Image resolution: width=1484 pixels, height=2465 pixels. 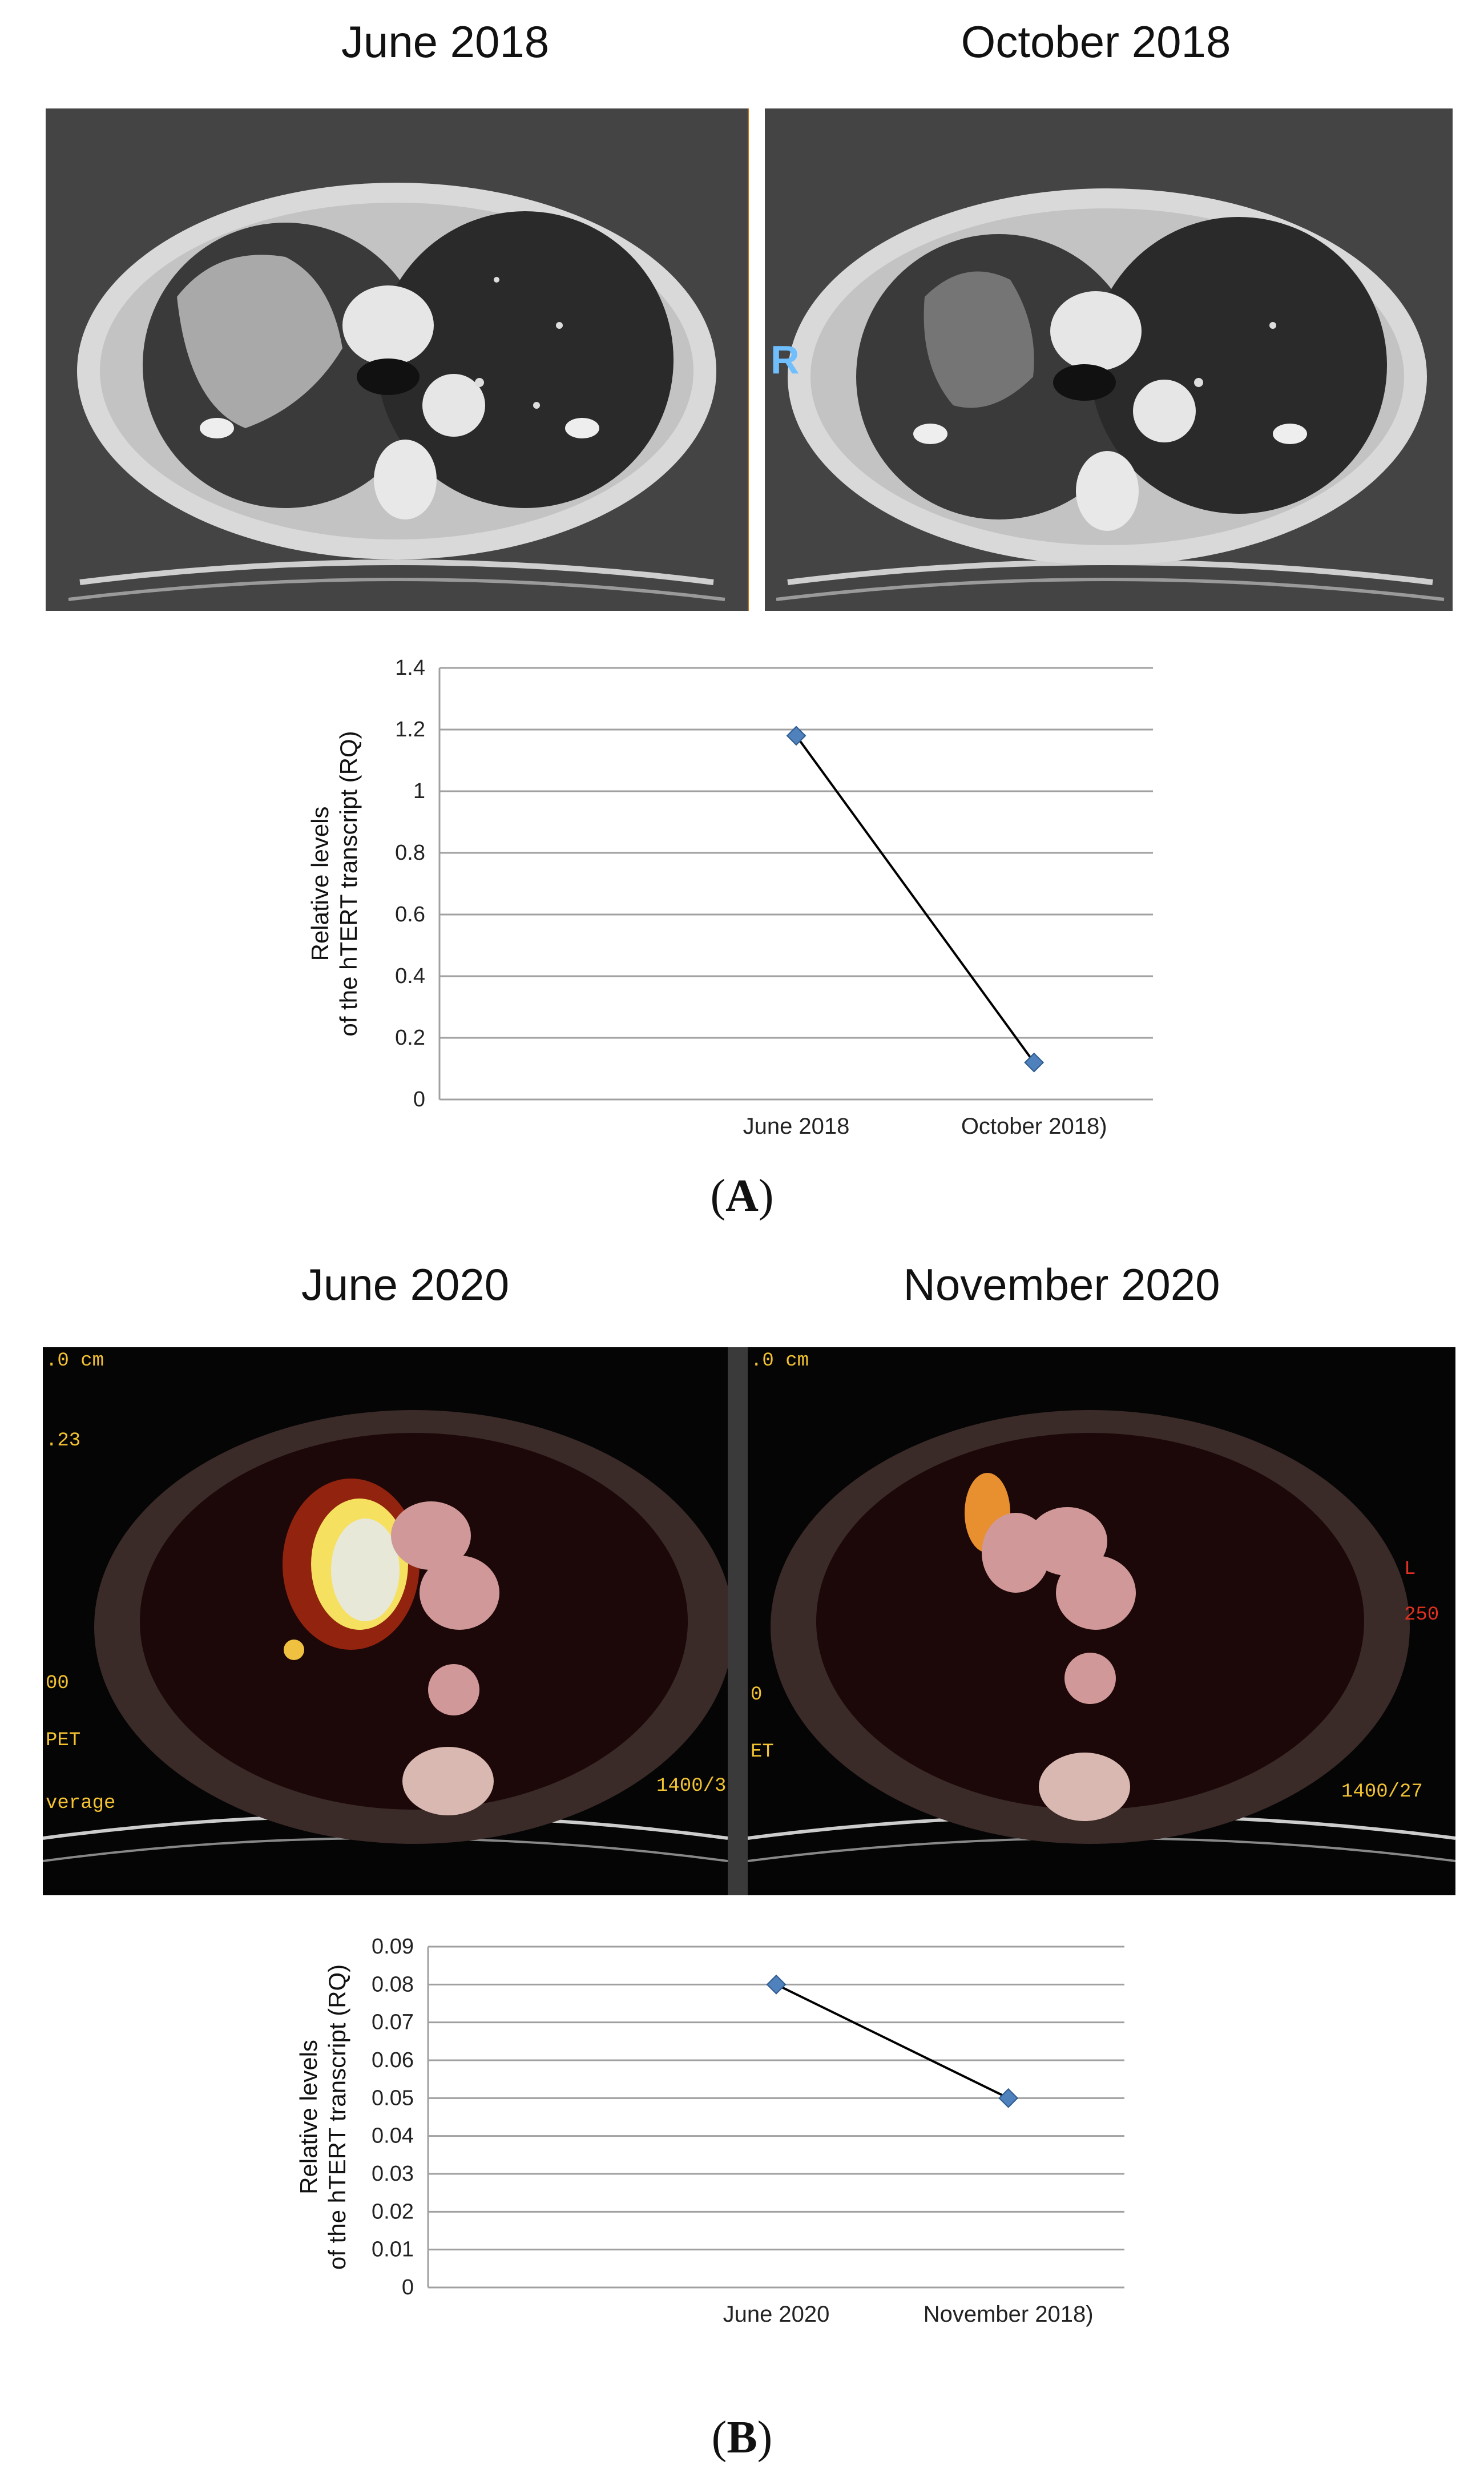 I want to click on y-tick-label: 1.2, so click(x=410, y=730).